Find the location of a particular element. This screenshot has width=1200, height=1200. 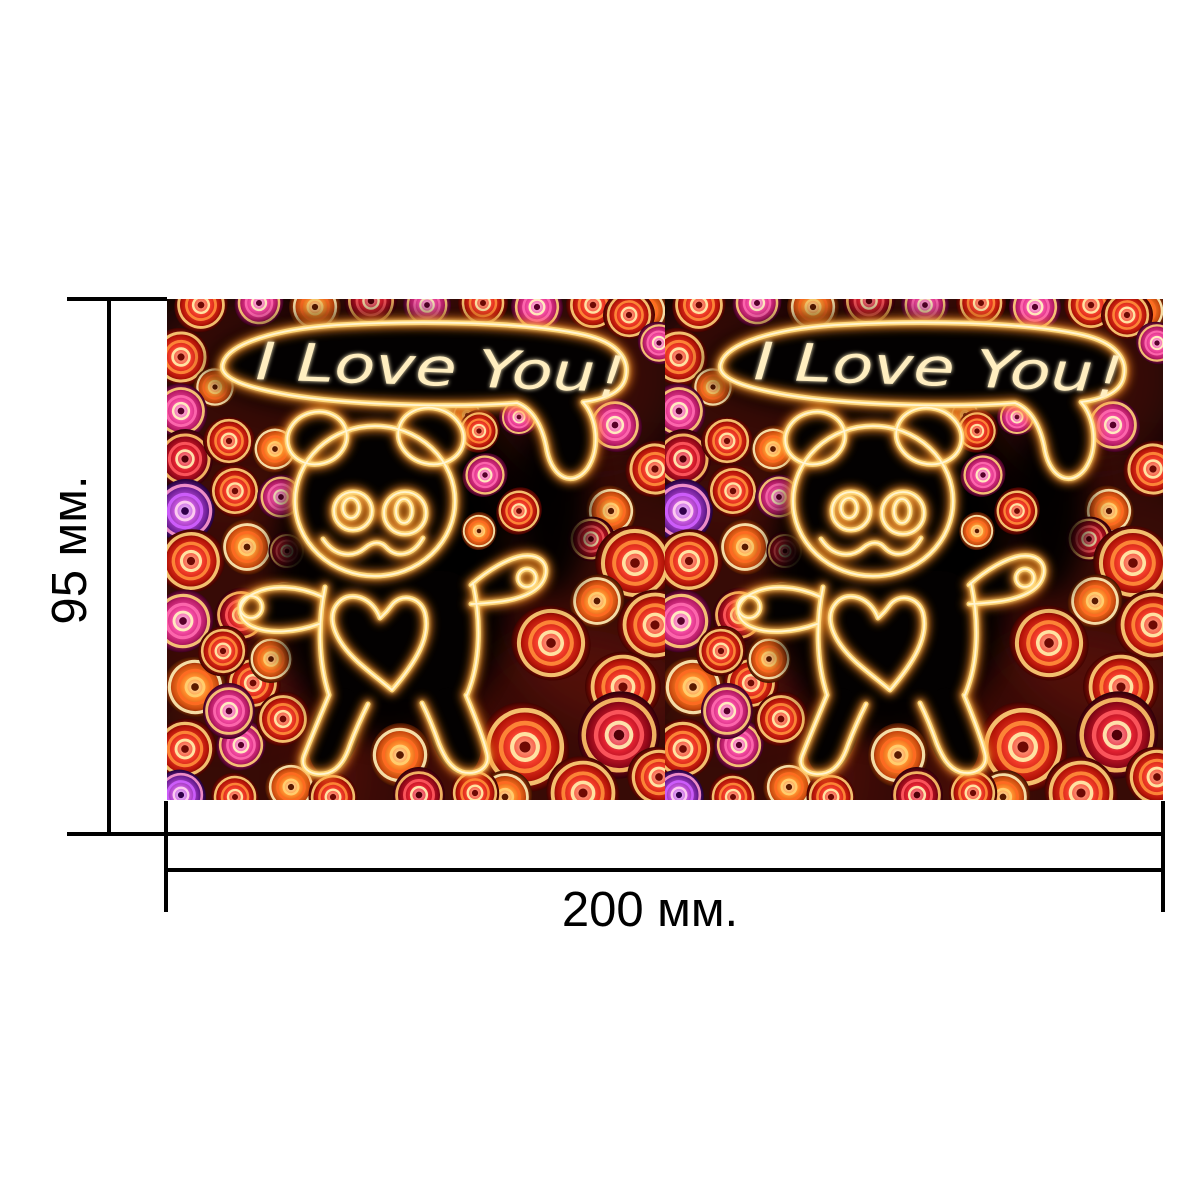

width-dimension-line is located at coordinates (665, 870).